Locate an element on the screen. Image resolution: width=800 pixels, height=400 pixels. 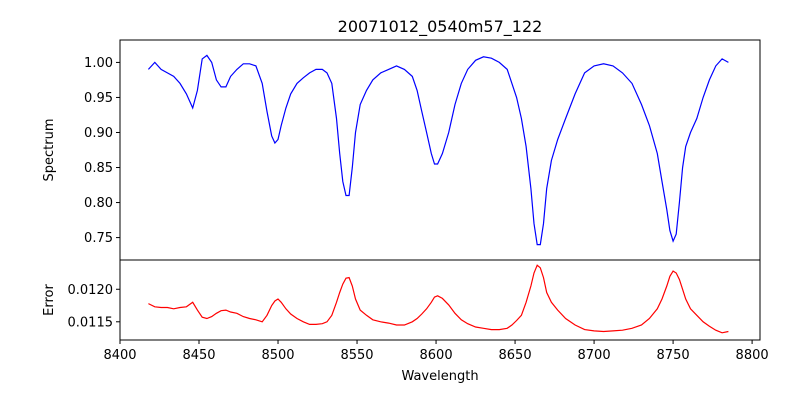
error-y-axis-label: Error is located at coordinates (49, 300).